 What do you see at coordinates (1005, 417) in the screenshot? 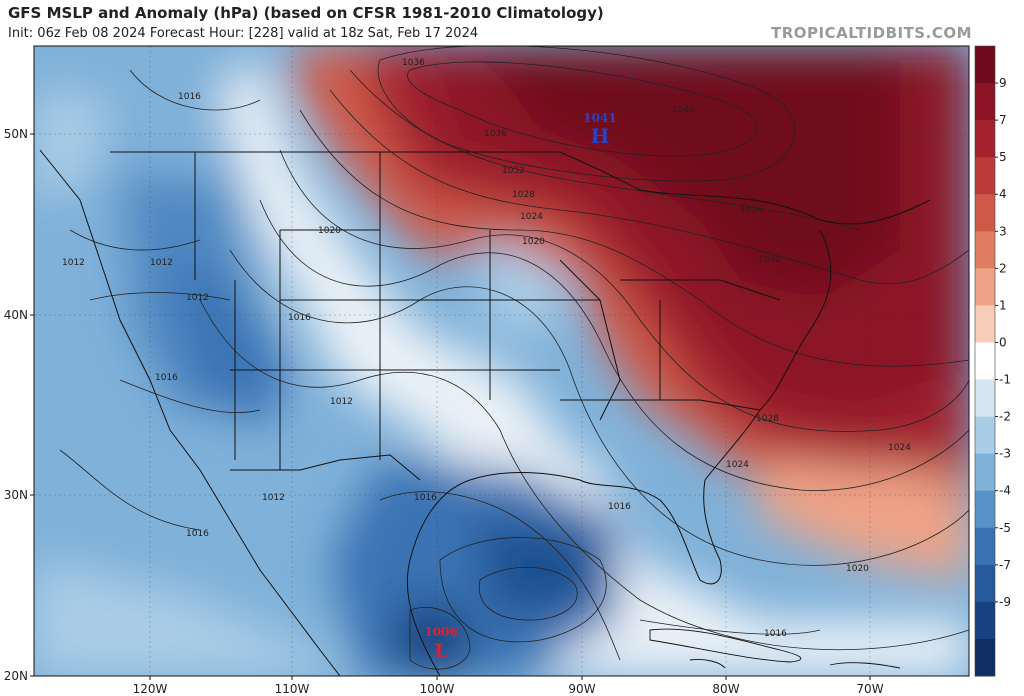
I see `colorbar-label: -2` at bounding box center [1005, 417].